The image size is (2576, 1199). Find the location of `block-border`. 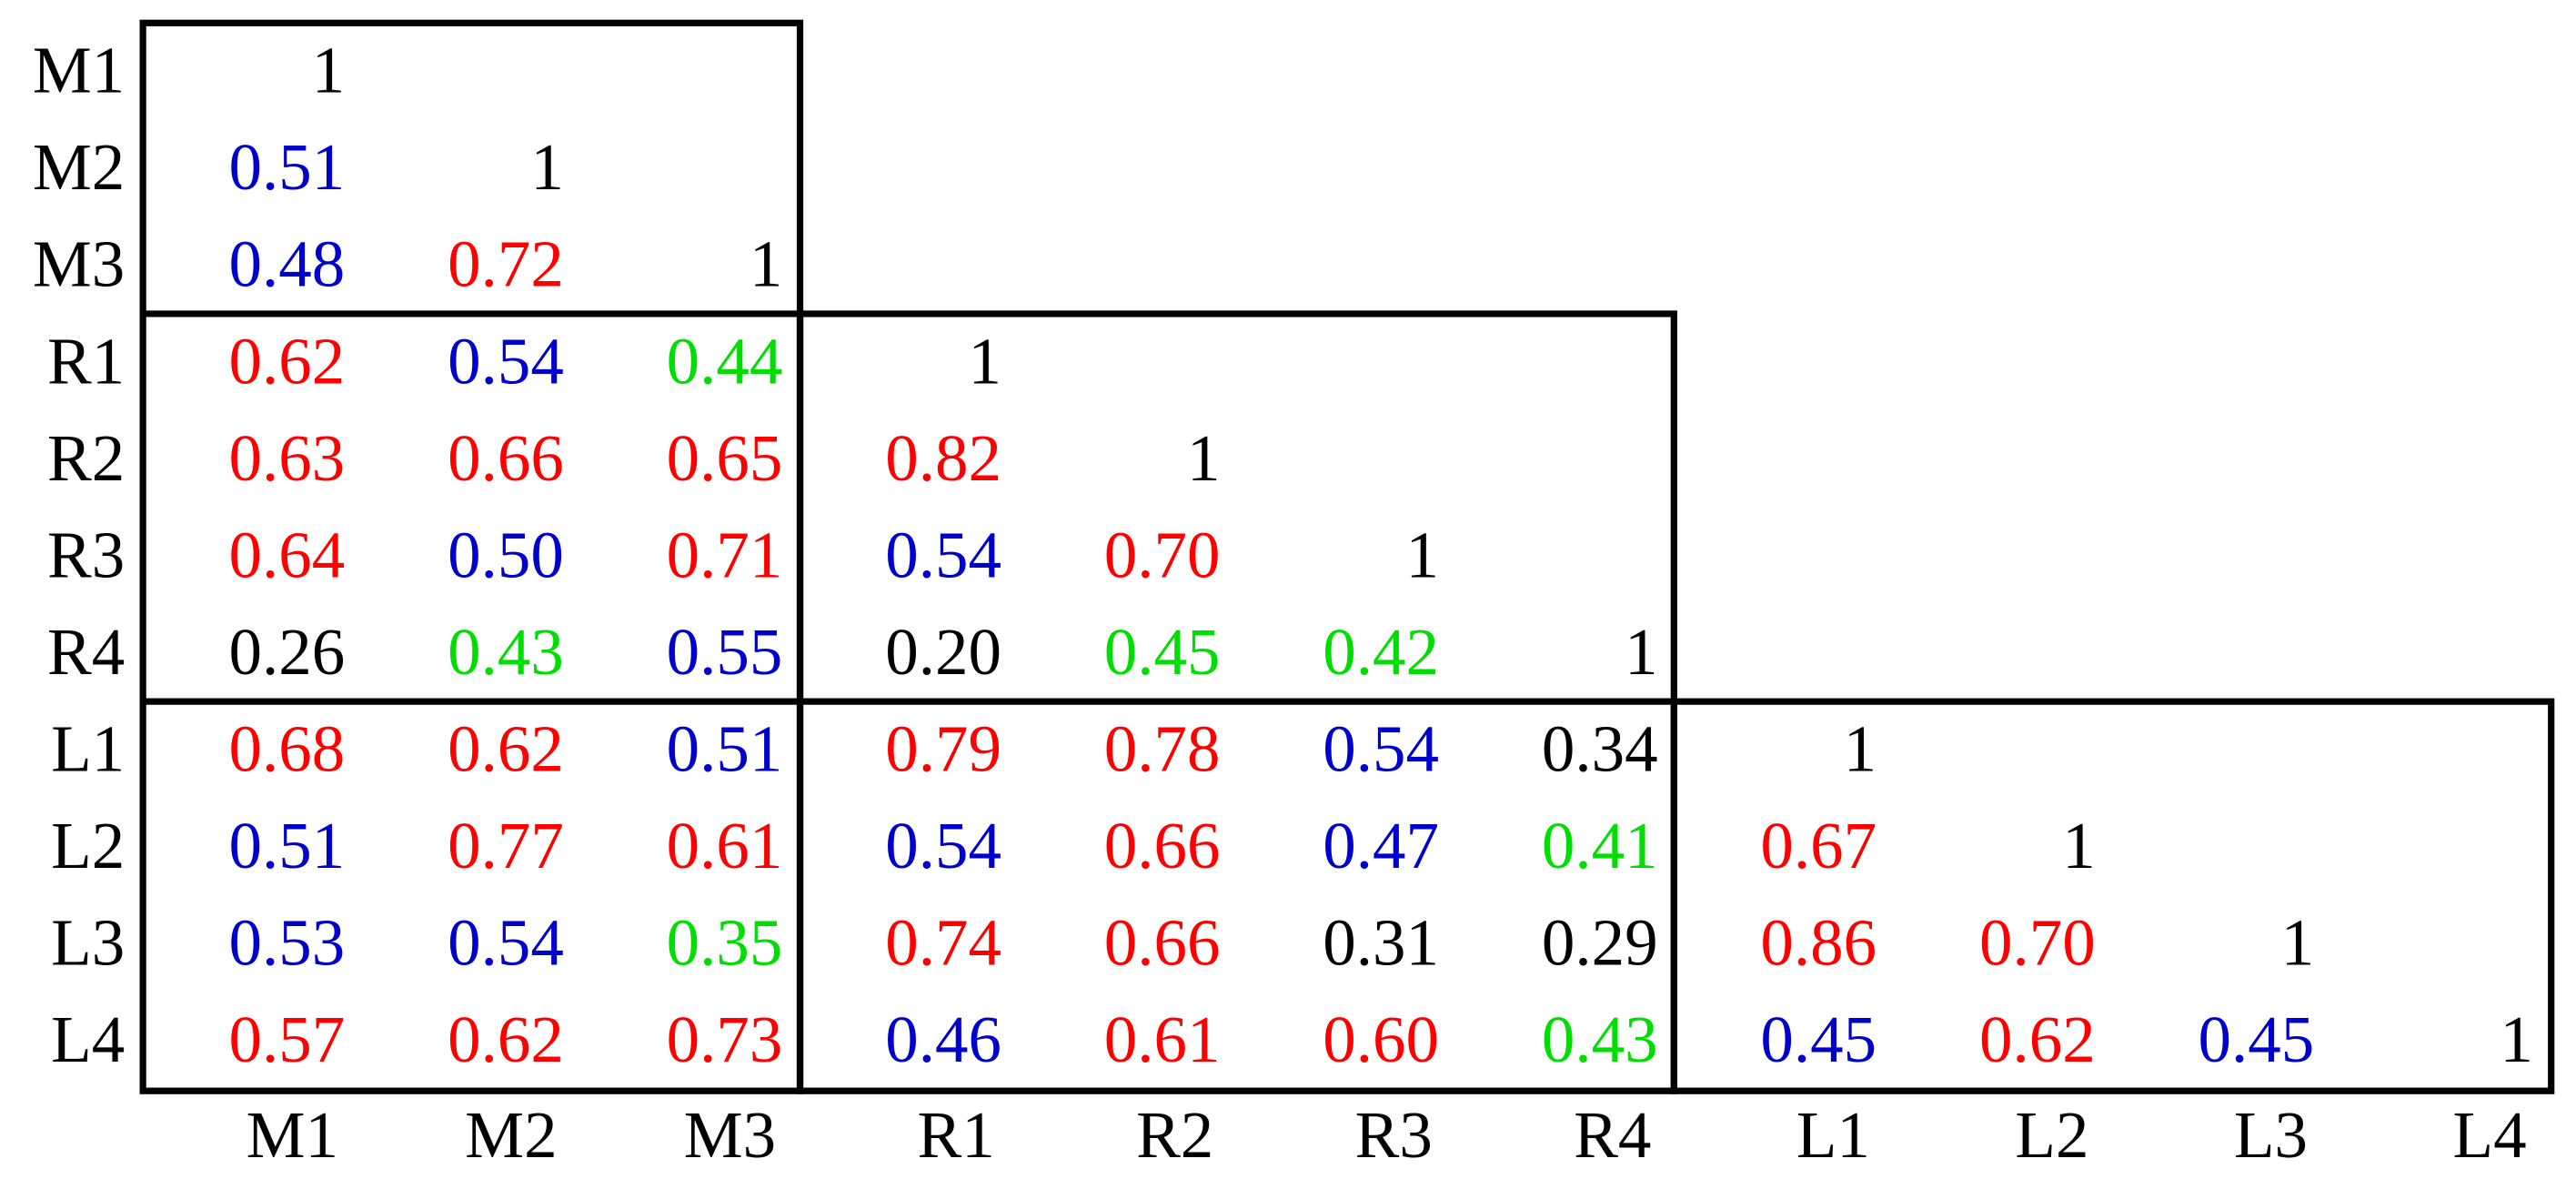

block-border is located at coordinates (2112, 896).